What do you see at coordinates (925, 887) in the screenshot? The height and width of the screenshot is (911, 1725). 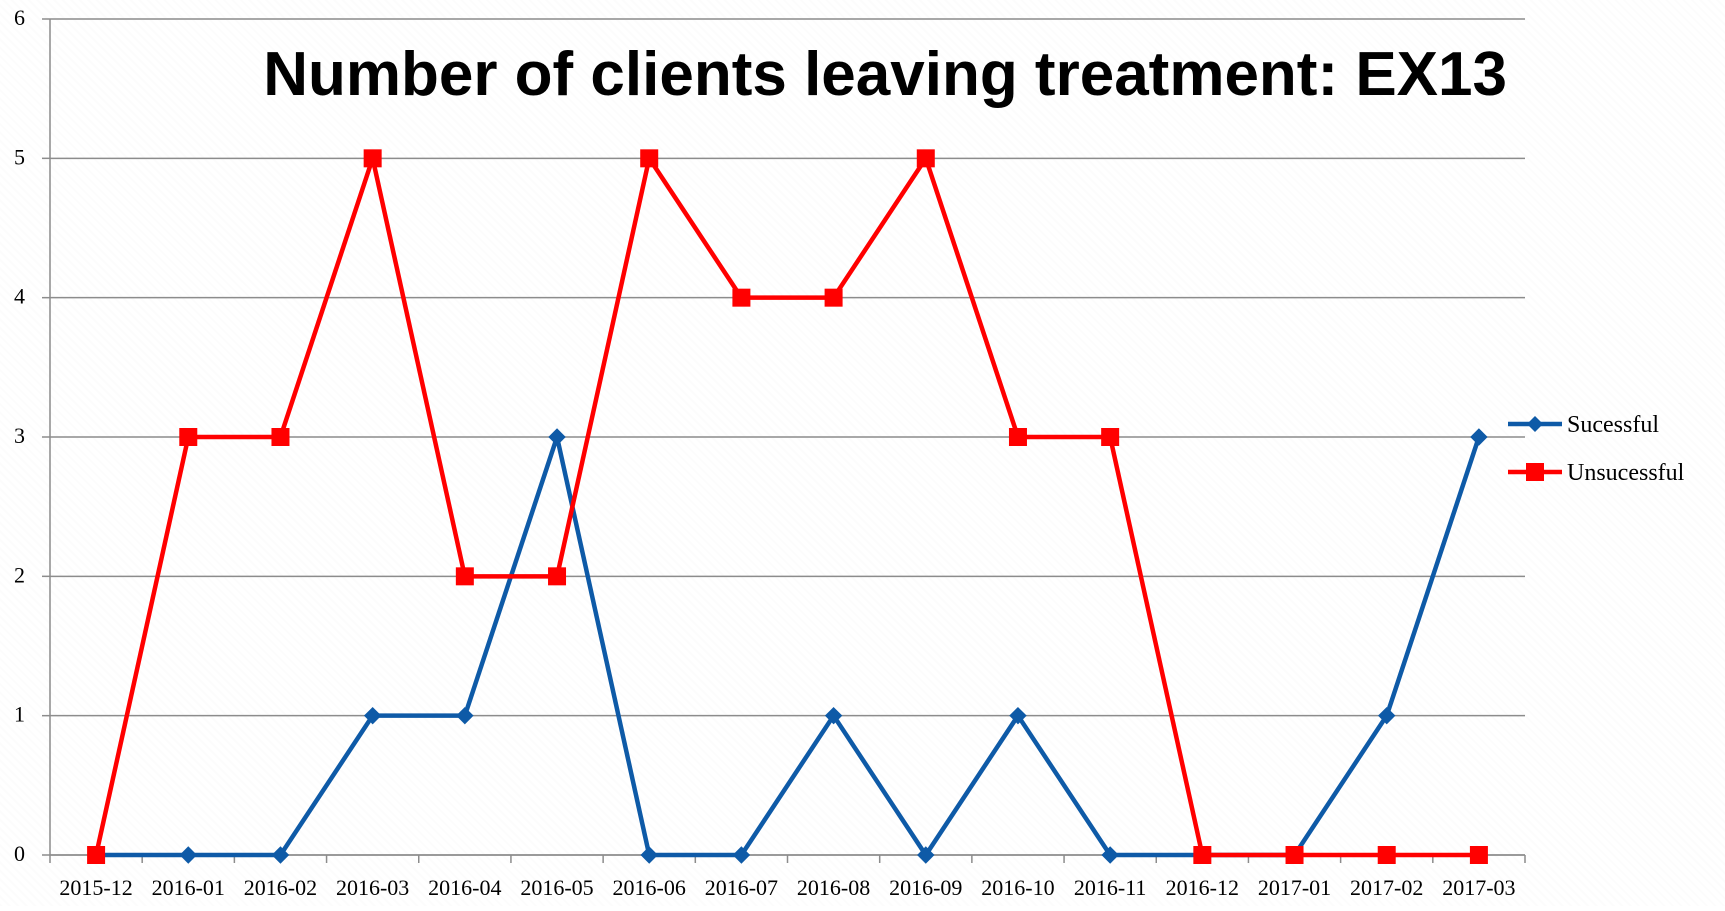 I see `x-tick-label: 2016-09` at bounding box center [925, 887].